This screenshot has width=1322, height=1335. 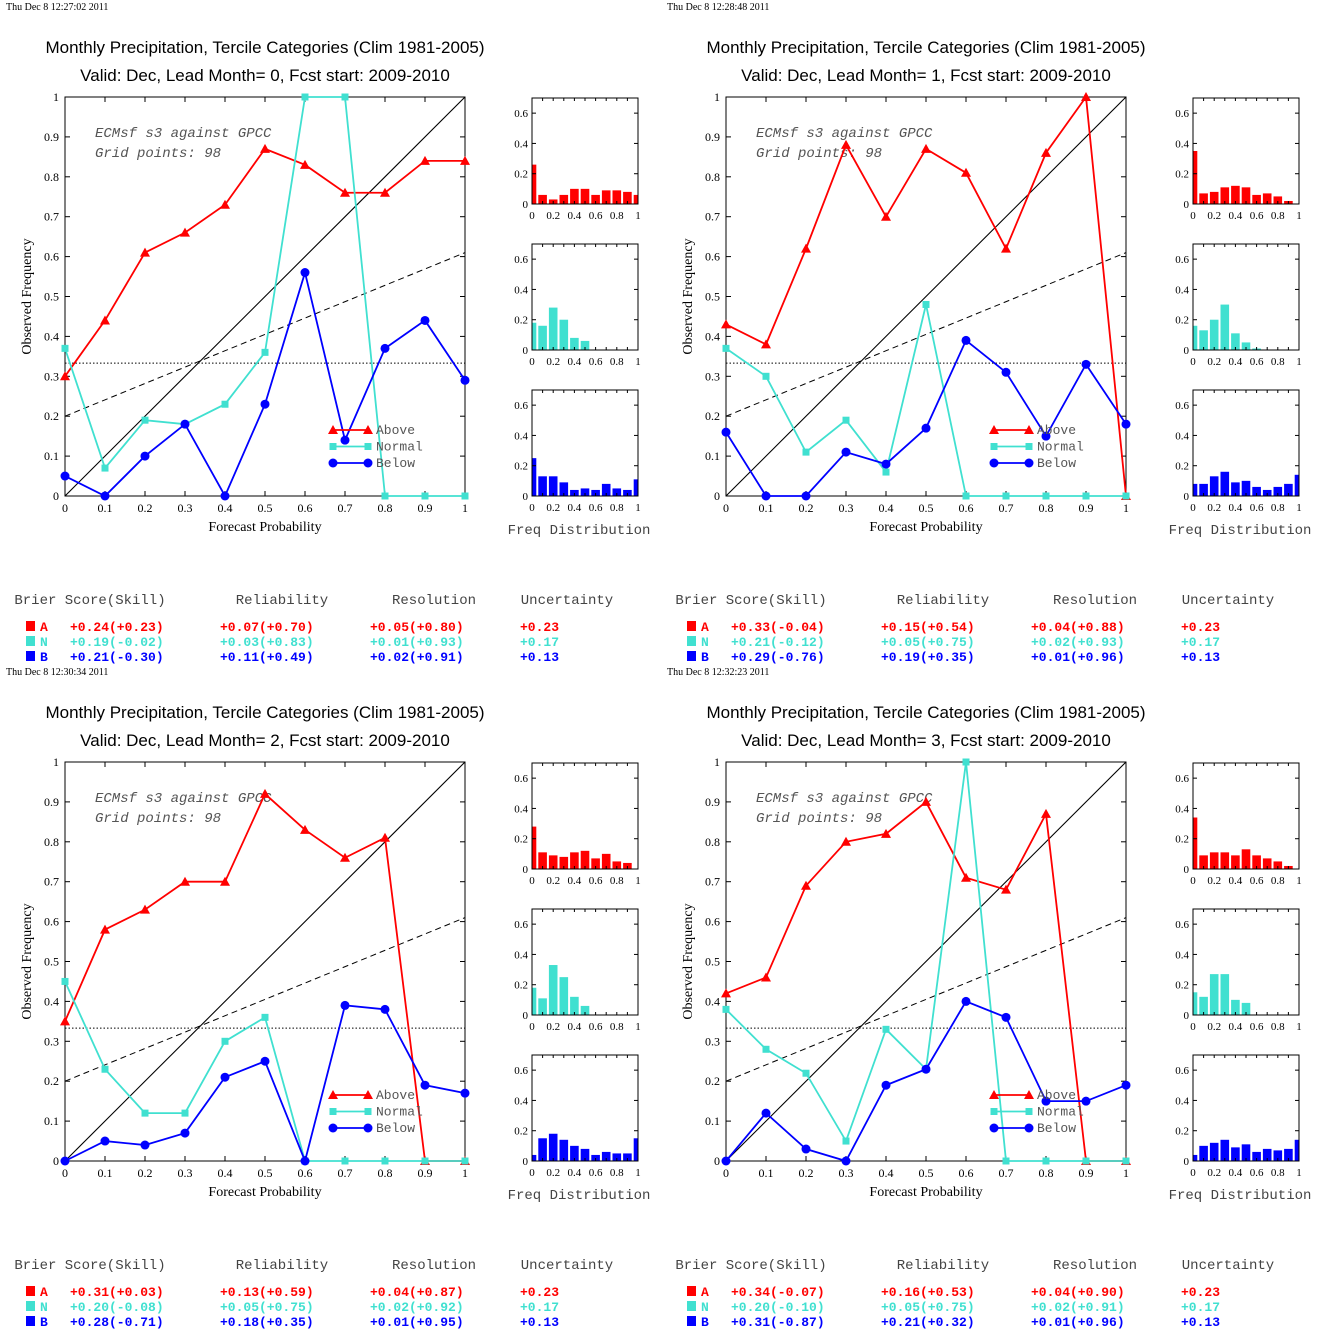 What do you see at coordinates (1200, 1322) in the screenshot?
I see `score-uncertainty: +0.13` at bounding box center [1200, 1322].